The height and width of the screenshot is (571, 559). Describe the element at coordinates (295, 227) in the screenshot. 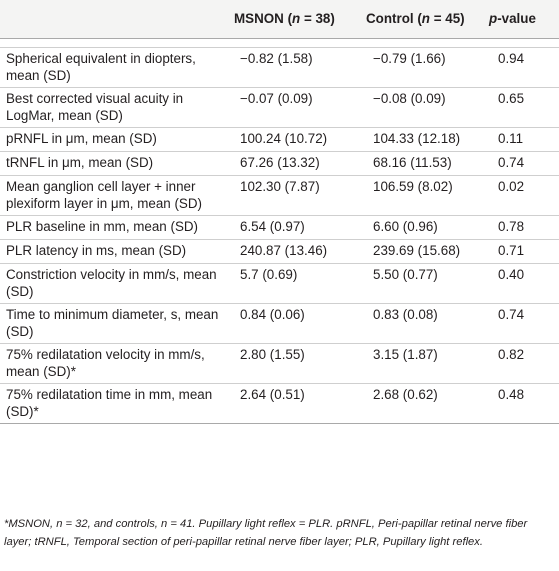

I see `msnon-value: 6.54 (0.97)` at that location.